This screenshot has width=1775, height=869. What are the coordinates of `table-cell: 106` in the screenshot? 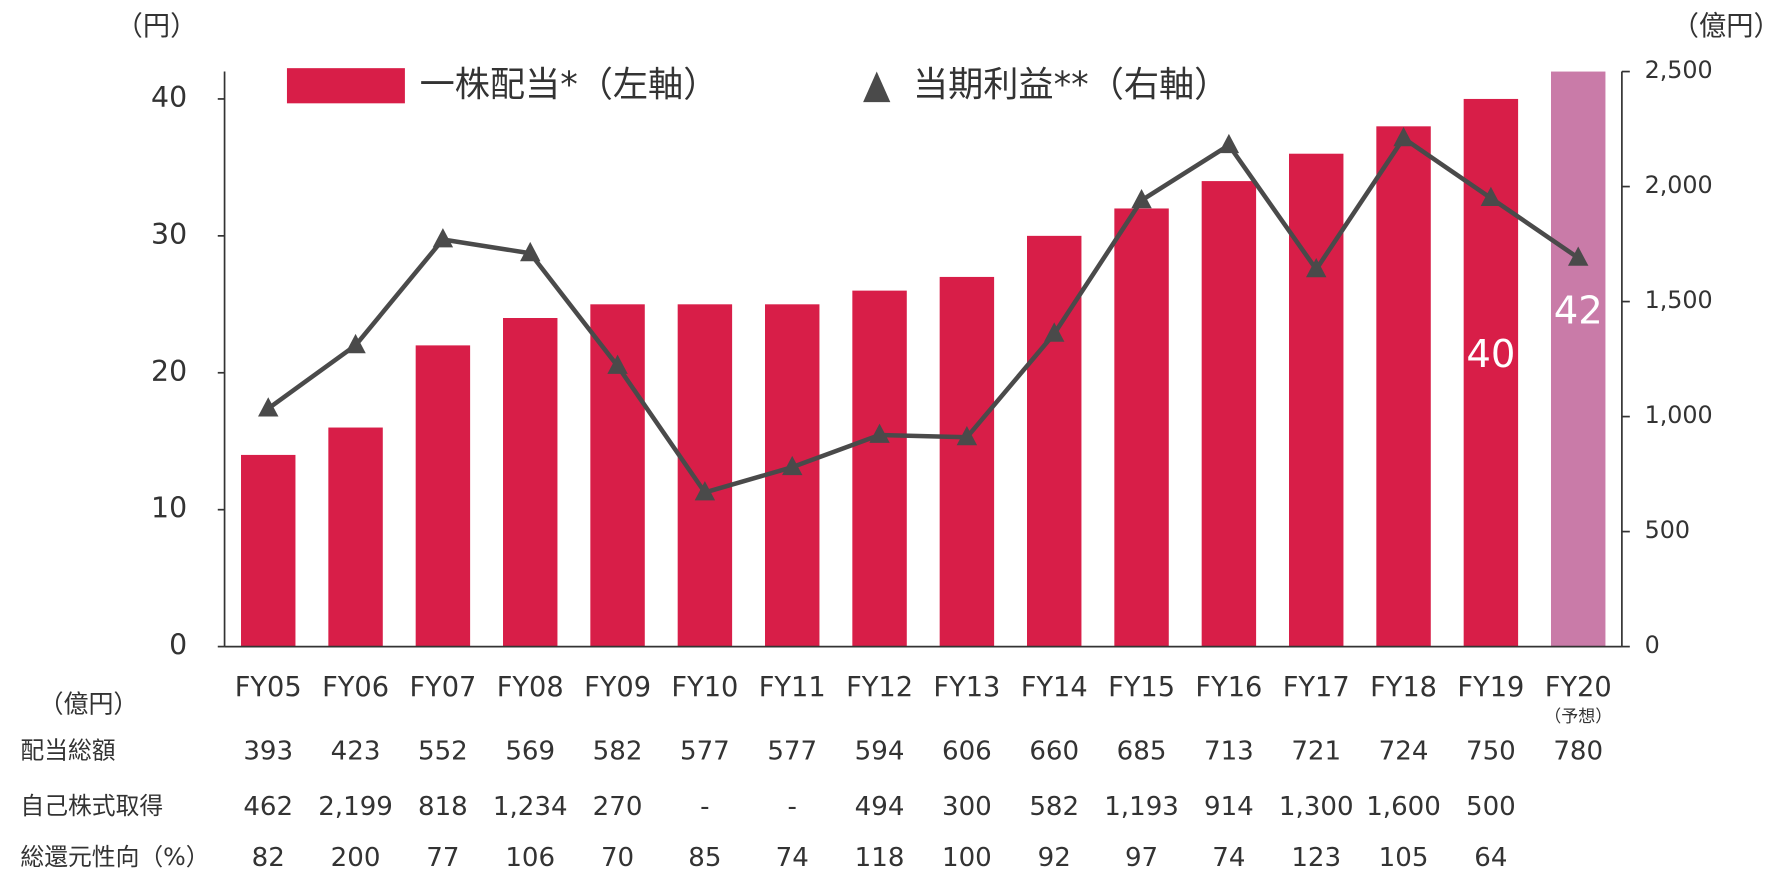 It's located at (530, 856).